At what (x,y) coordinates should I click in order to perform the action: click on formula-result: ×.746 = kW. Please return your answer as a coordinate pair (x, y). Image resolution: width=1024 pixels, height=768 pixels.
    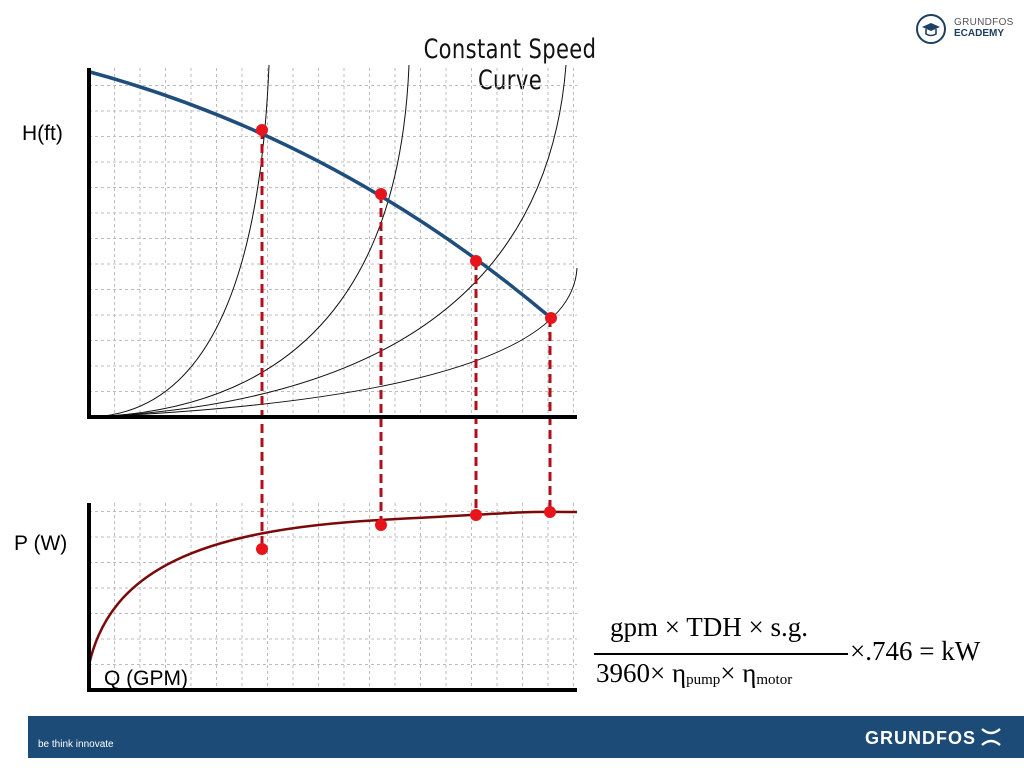
    Looking at the image, I should click on (915, 651).